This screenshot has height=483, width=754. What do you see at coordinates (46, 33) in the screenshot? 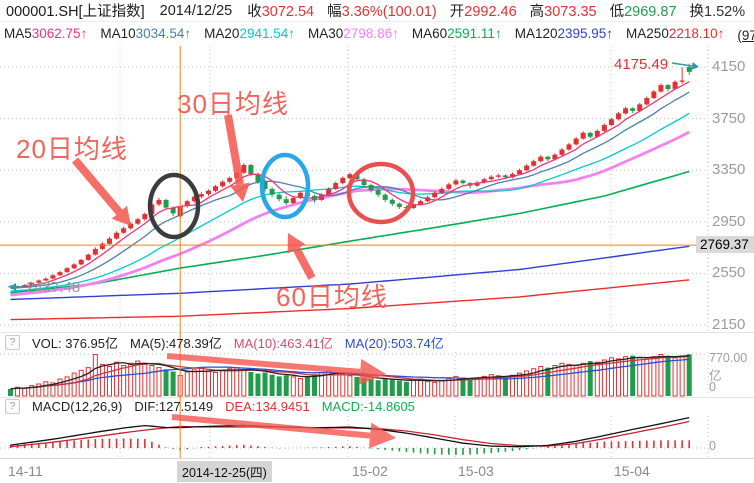
I see `ma-item-0: MA53062.75↑` at bounding box center [46, 33].